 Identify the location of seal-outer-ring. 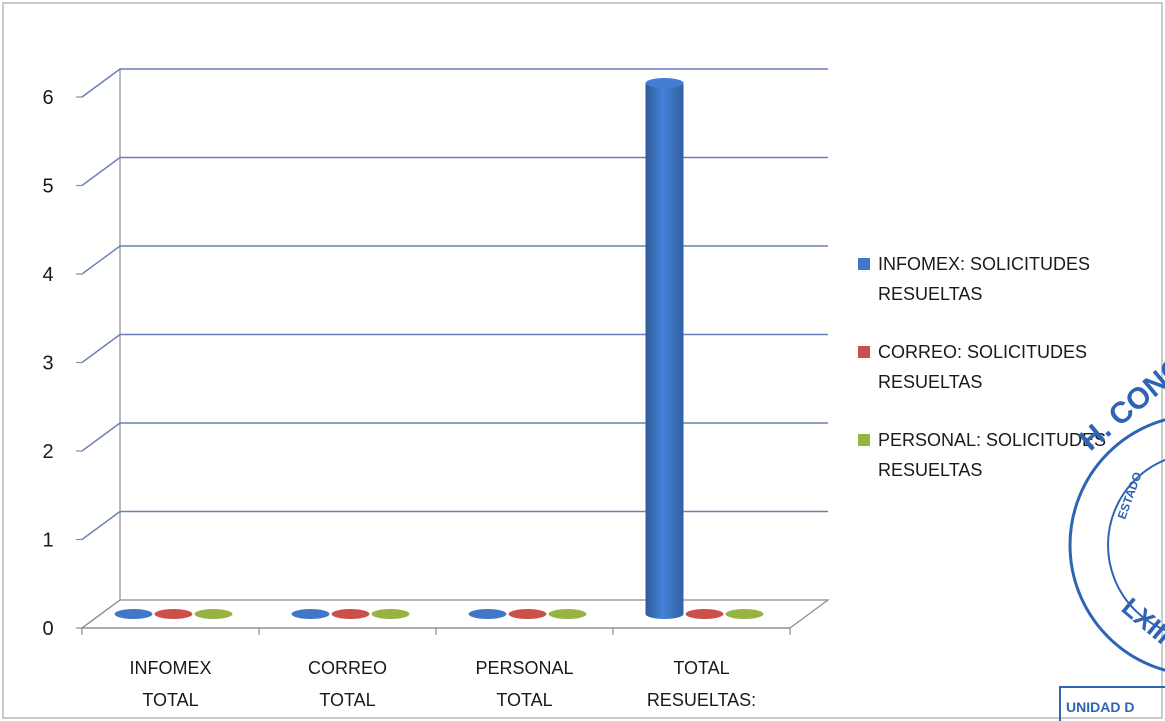
(1116, 545).